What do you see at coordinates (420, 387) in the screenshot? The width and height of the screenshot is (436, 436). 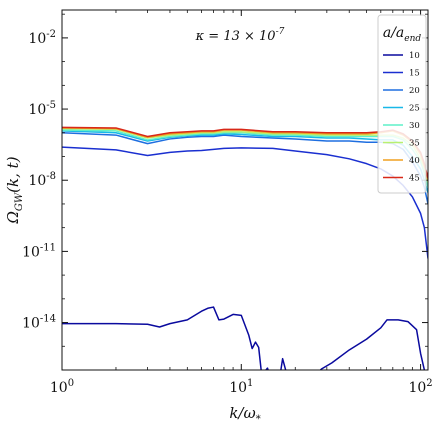 I see `x-tick-label: 102` at bounding box center [420, 387].